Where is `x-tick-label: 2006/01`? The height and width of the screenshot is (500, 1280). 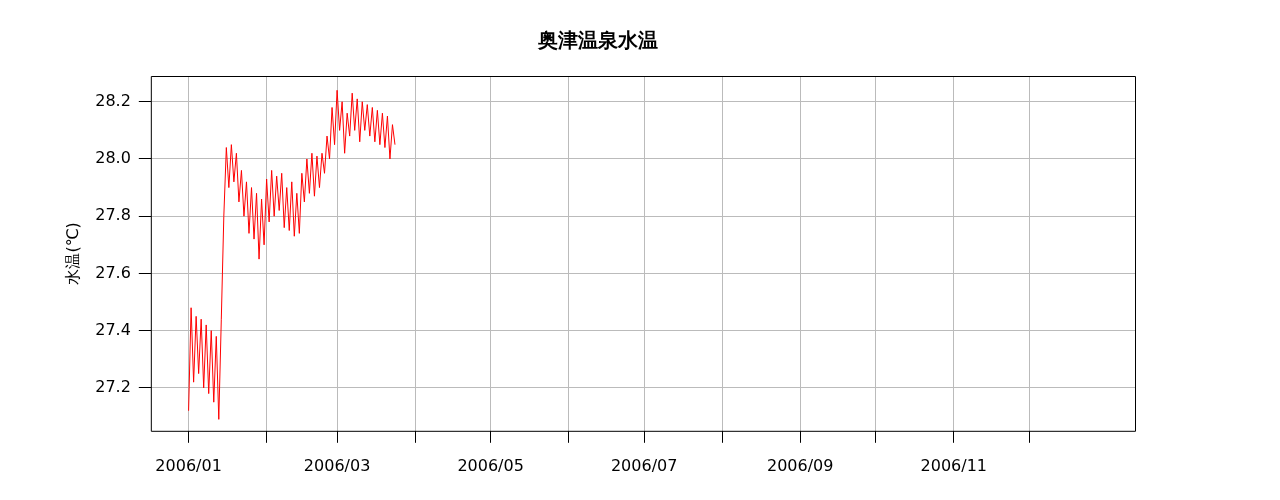 x-tick-label: 2006/01 is located at coordinates (188, 465).